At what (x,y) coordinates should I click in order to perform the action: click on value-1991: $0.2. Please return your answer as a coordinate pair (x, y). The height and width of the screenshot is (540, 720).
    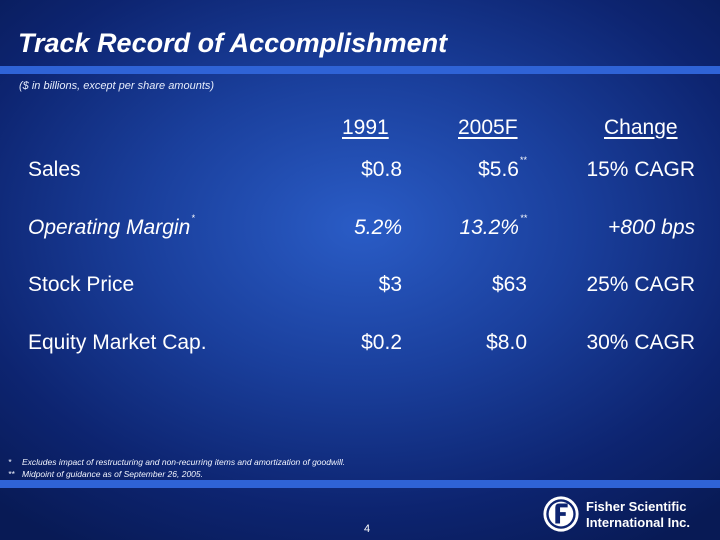
    Looking at the image, I should click on (381, 342).